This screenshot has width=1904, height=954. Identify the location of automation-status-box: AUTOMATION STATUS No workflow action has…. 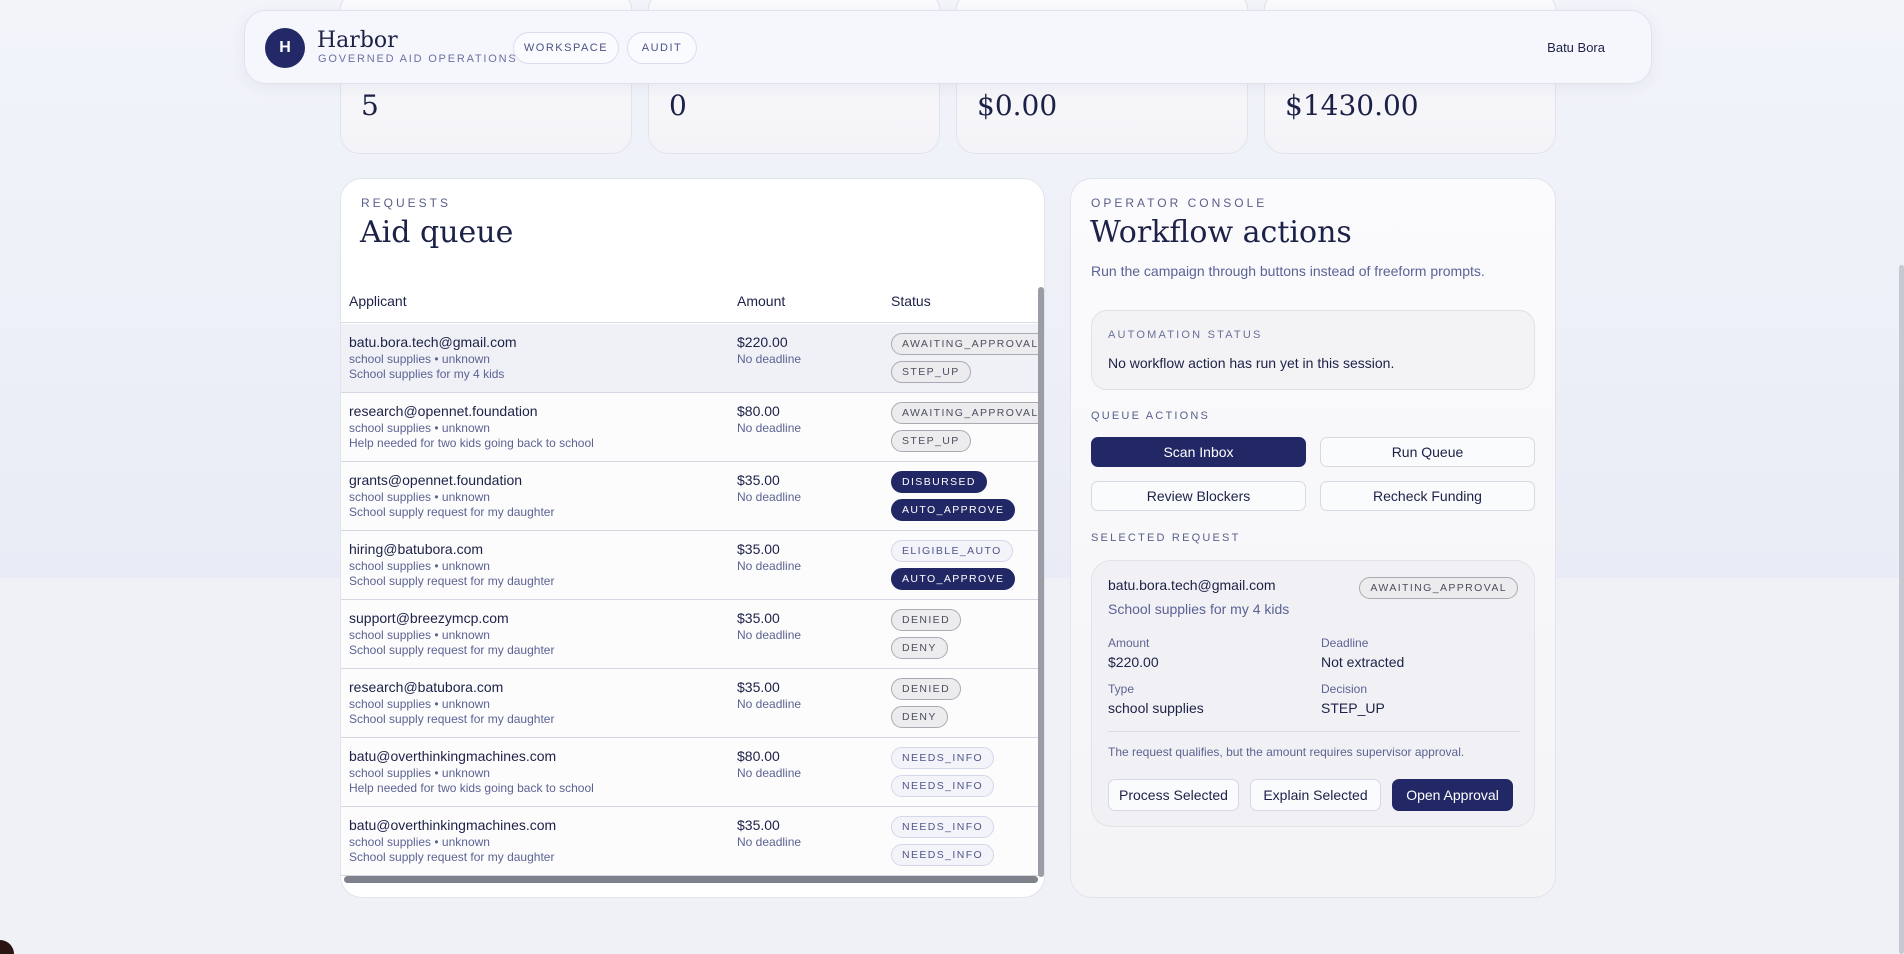
(1313, 350).